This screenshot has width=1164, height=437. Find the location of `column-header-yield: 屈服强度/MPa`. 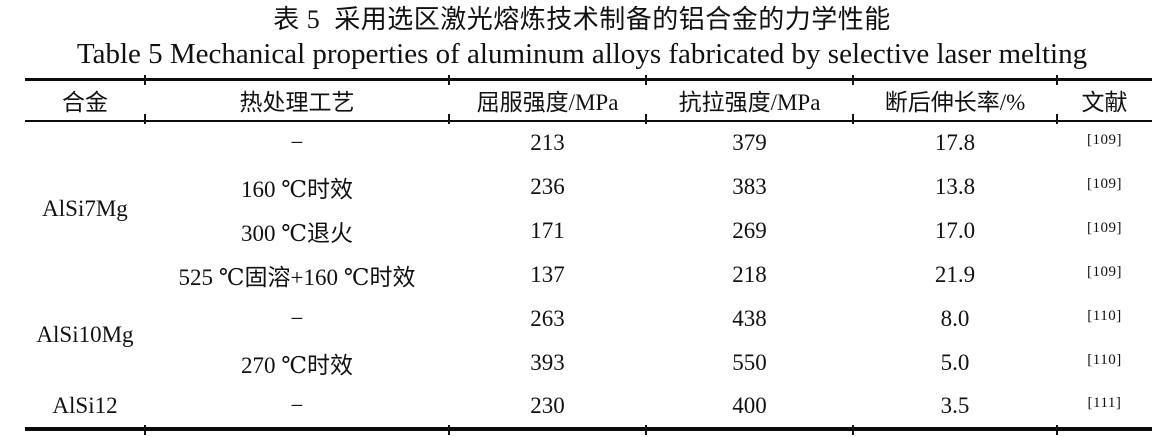

column-header-yield: 屈服强度/MPa is located at coordinates (547, 100).